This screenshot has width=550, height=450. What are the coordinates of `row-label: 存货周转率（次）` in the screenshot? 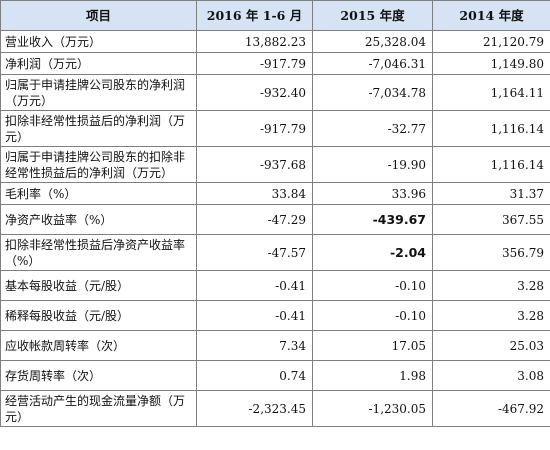 It's located at (98, 375).